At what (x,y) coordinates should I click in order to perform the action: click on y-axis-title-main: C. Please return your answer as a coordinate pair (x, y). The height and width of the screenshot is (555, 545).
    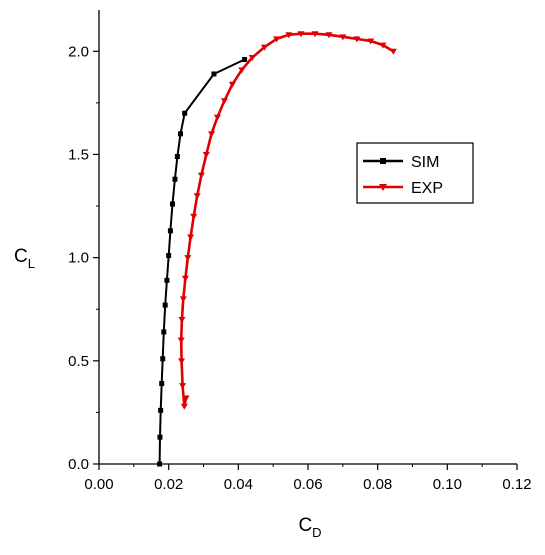
    Looking at the image, I should click on (21, 256).